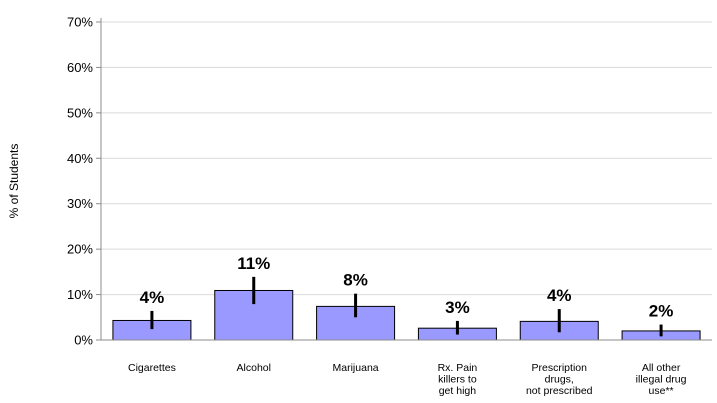 Image resolution: width=717 pixels, height=403 pixels. I want to click on data-label: 2%, so click(661, 311).